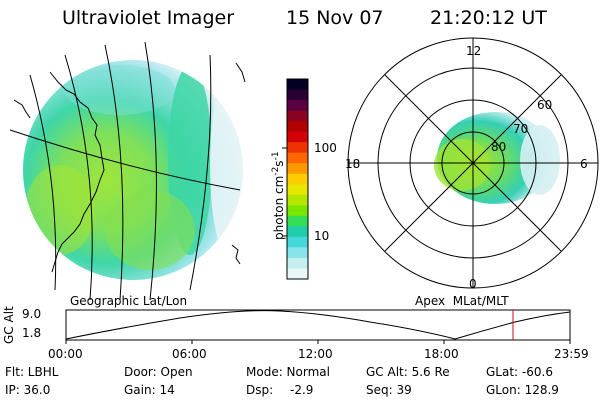  Describe the element at coordinates (499, 147) in the screenshot. I see `mlat-label-80: 80` at that location.